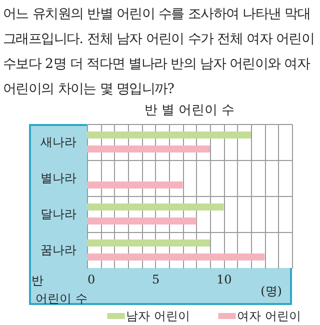 The height and width of the screenshot is (325, 320). Describe the element at coordinates (38, 281) in the screenshot. I see `y-axis-title: 반` at that location.